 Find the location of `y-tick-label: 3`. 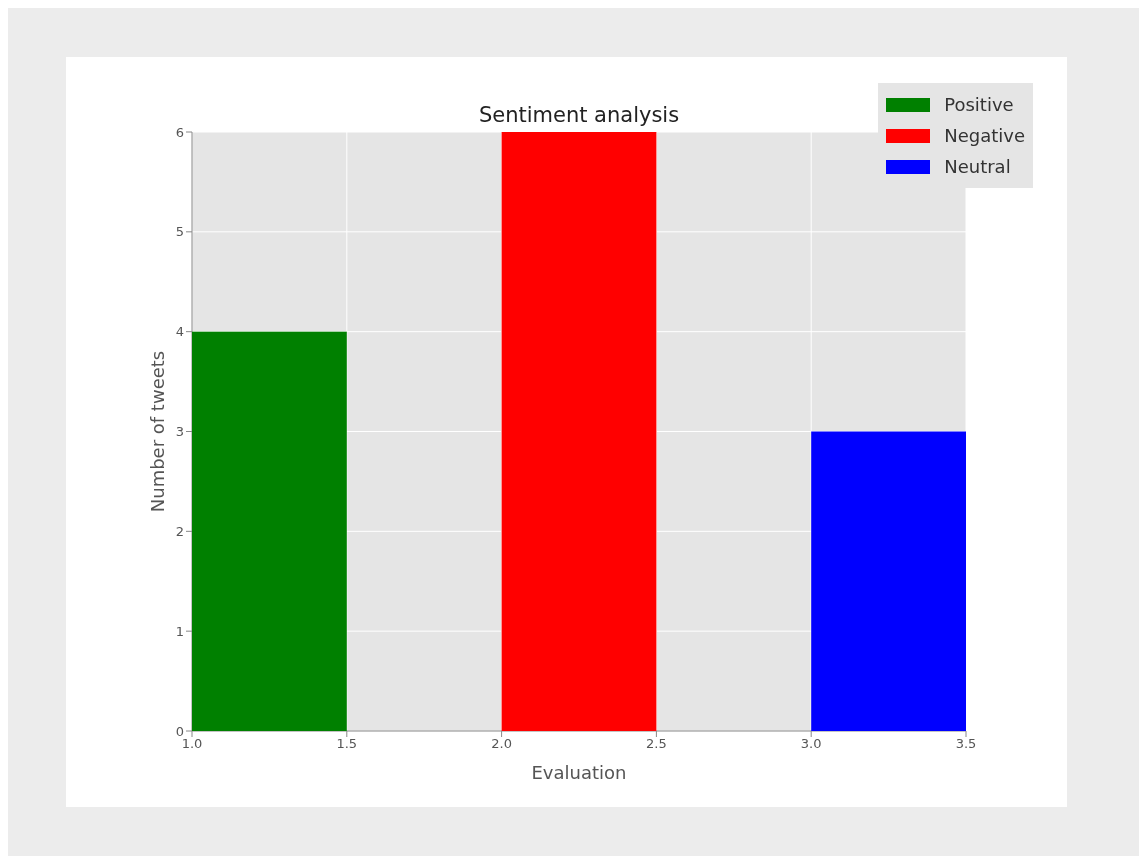

y-tick-label: 3 is located at coordinates (179, 432).